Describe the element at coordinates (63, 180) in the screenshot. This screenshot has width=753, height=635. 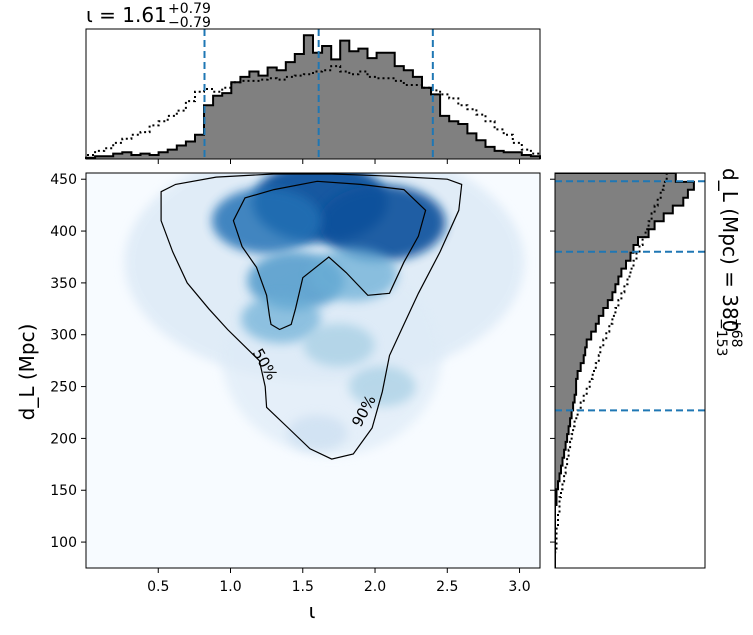
I see `y-tick-label: 450` at that location.